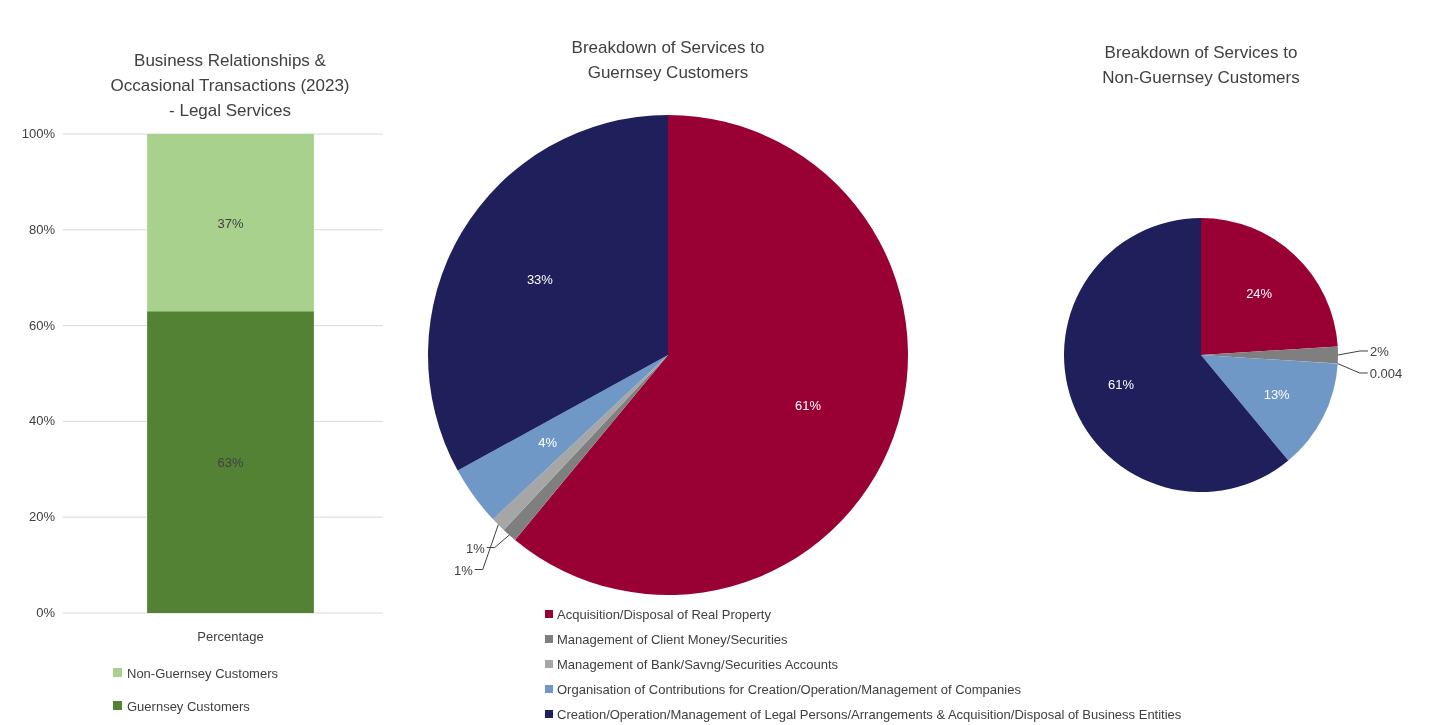 The image size is (1437, 725). What do you see at coordinates (189, 706) in the screenshot?
I see `legend-label: Guernsey Customers` at bounding box center [189, 706].